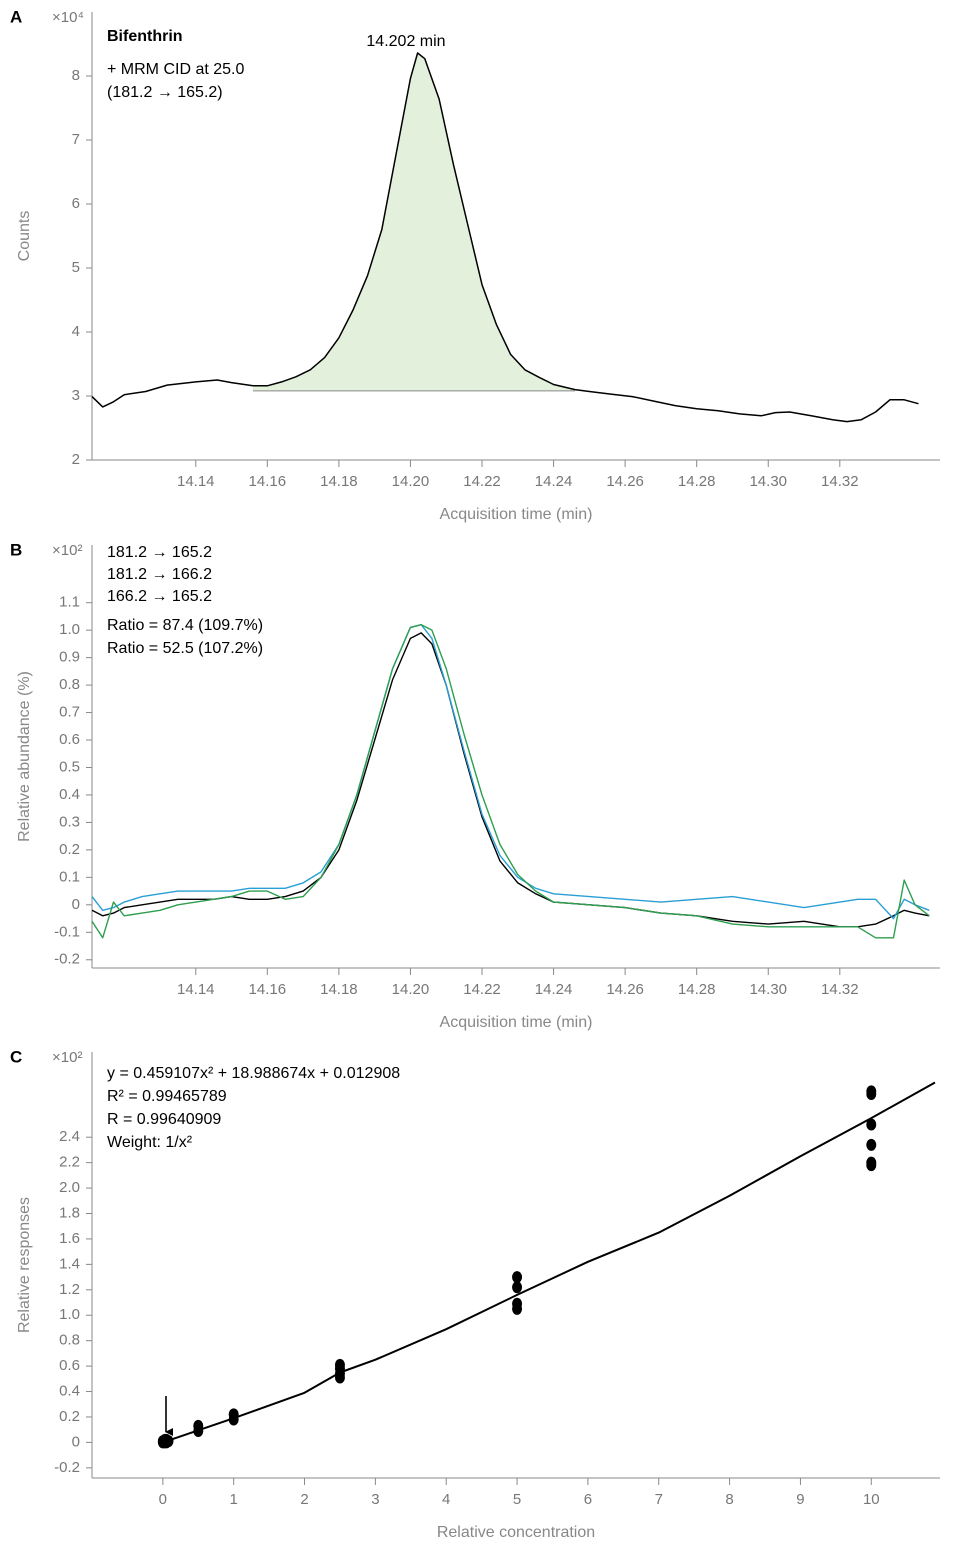 This screenshot has width=954, height=1541. I want to click on legend-entry: 181.2 → 165.2, so click(159, 552).